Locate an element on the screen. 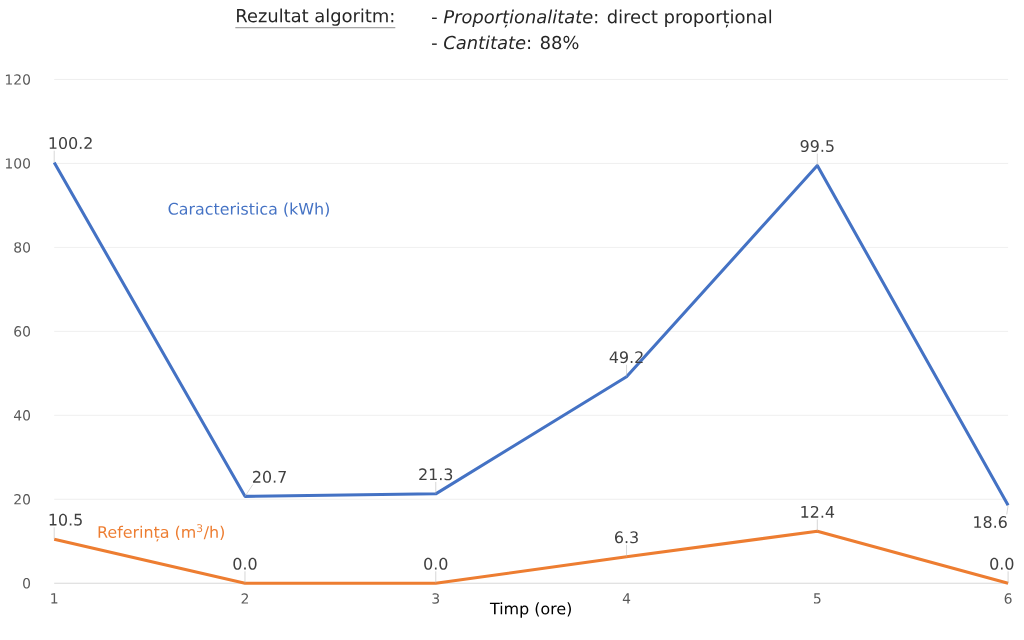 Image resolution: width=1024 pixels, height=640 pixels. text: Caracteristica (kWh) is located at coordinates (248, 209).